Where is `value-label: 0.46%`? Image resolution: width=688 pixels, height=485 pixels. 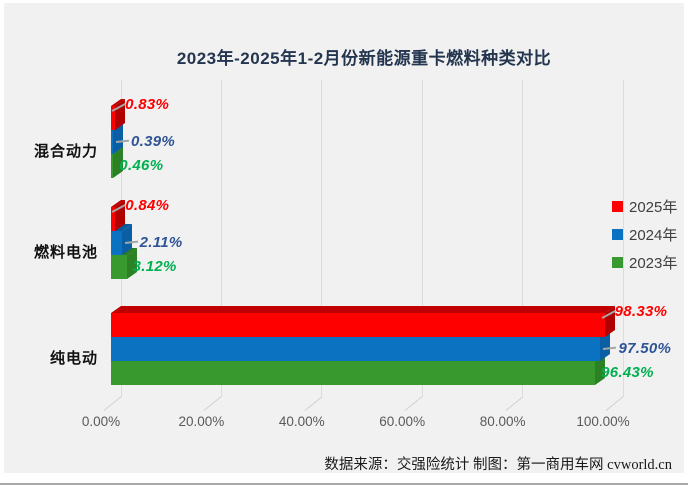 value-label: 0.46% is located at coordinates (141, 165).